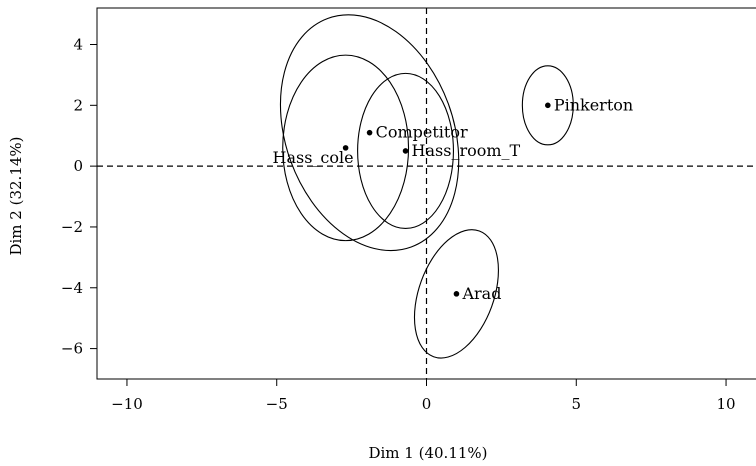 The height and width of the screenshot is (466, 756). Describe the element at coordinates (72, 349) in the screenshot. I see `y-tick-label: −6` at that location.